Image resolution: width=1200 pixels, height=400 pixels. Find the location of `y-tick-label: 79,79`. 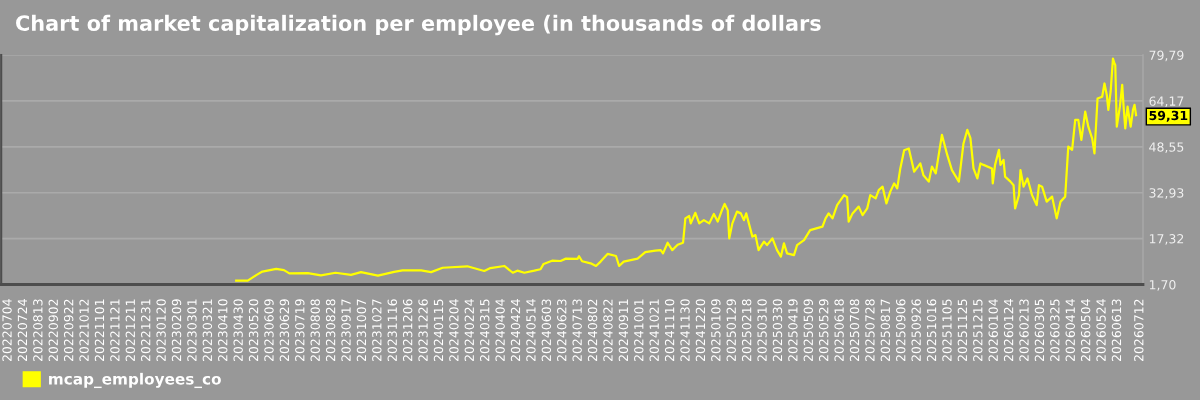

y-tick-label: 79,79 is located at coordinates (1166, 56).